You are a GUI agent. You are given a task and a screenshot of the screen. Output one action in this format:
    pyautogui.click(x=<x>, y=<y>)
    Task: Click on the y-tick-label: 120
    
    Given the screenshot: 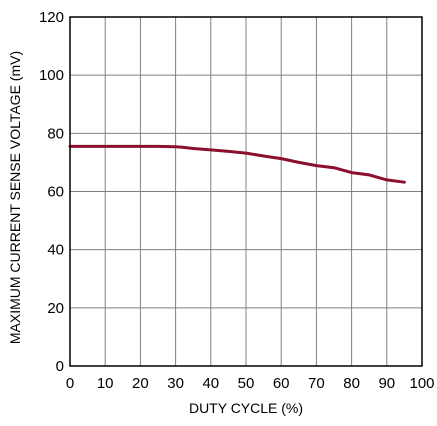 What is the action you would take?
    pyautogui.click(x=51, y=17)
    